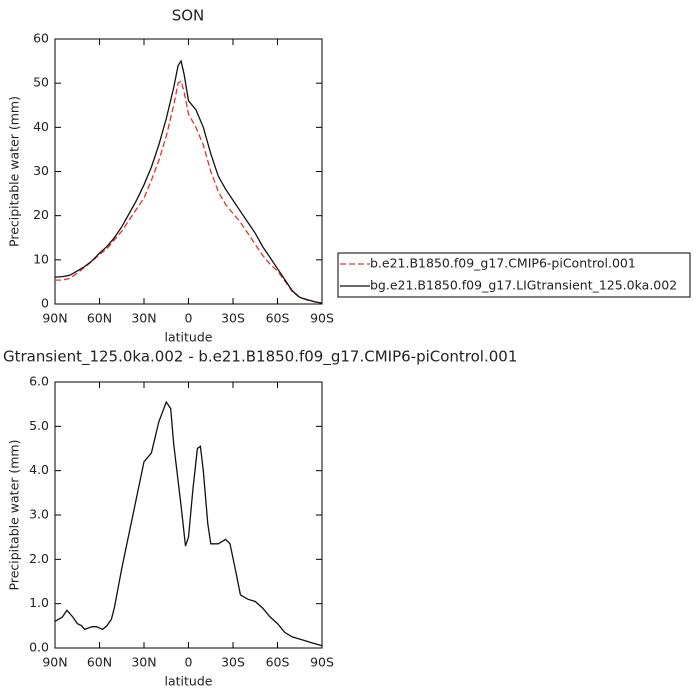 Image resolution: width=700 pixels, height=700 pixels. Describe the element at coordinates (39, 558) in the screenshot. I see `y-tick-label: 2.0` at that location.